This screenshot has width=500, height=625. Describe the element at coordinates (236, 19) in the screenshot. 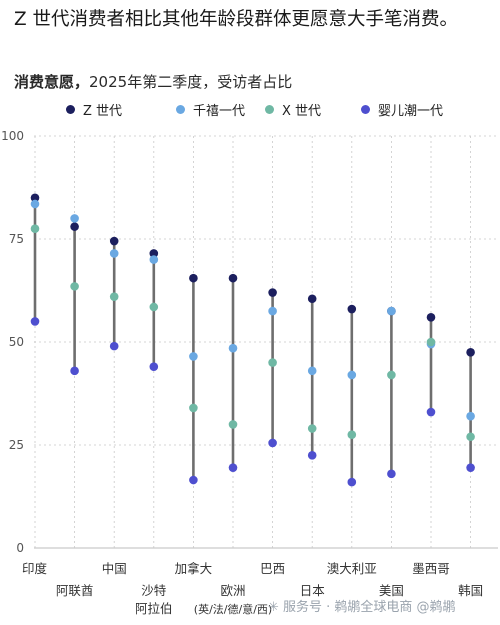

I see `chart-title: Z 世代消费者相比其他年龄段群体更愿意大手笔消费。` at that location.